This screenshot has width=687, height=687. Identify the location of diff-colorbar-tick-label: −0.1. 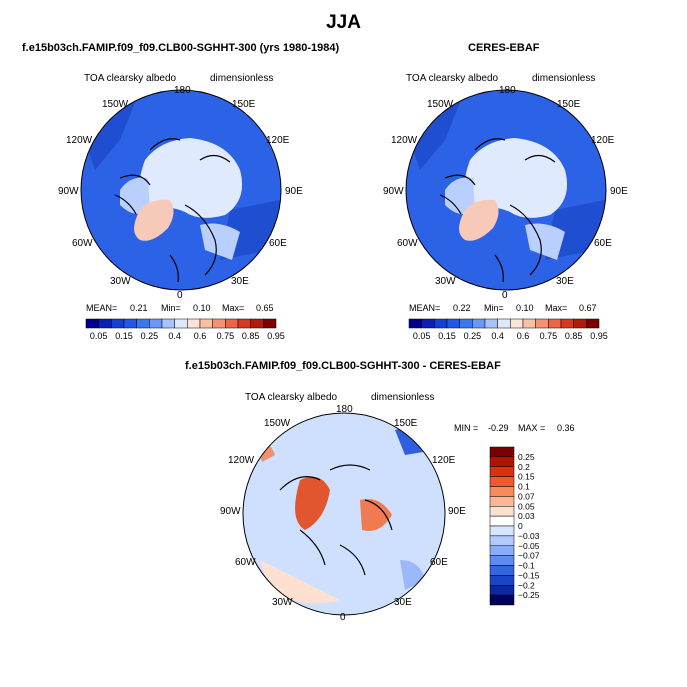
(526, 566).